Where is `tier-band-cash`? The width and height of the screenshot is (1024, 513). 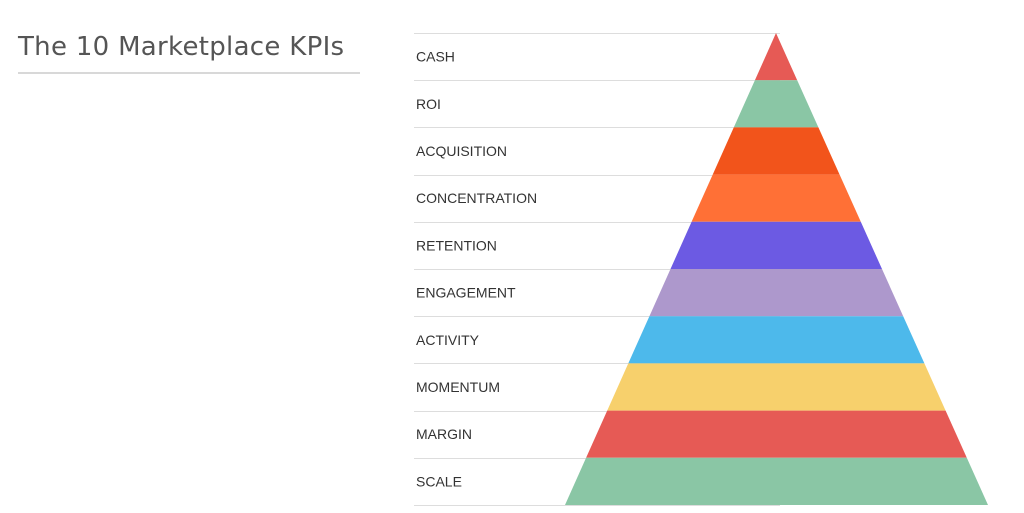 tier-band-cash is located at coordinates (776, 57).